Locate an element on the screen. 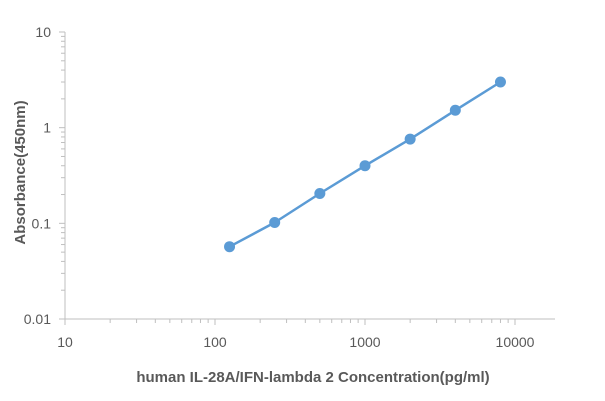 This screenshot has width=605, height=401. x-tick-label: 100 is located at coordinates (215, 342).